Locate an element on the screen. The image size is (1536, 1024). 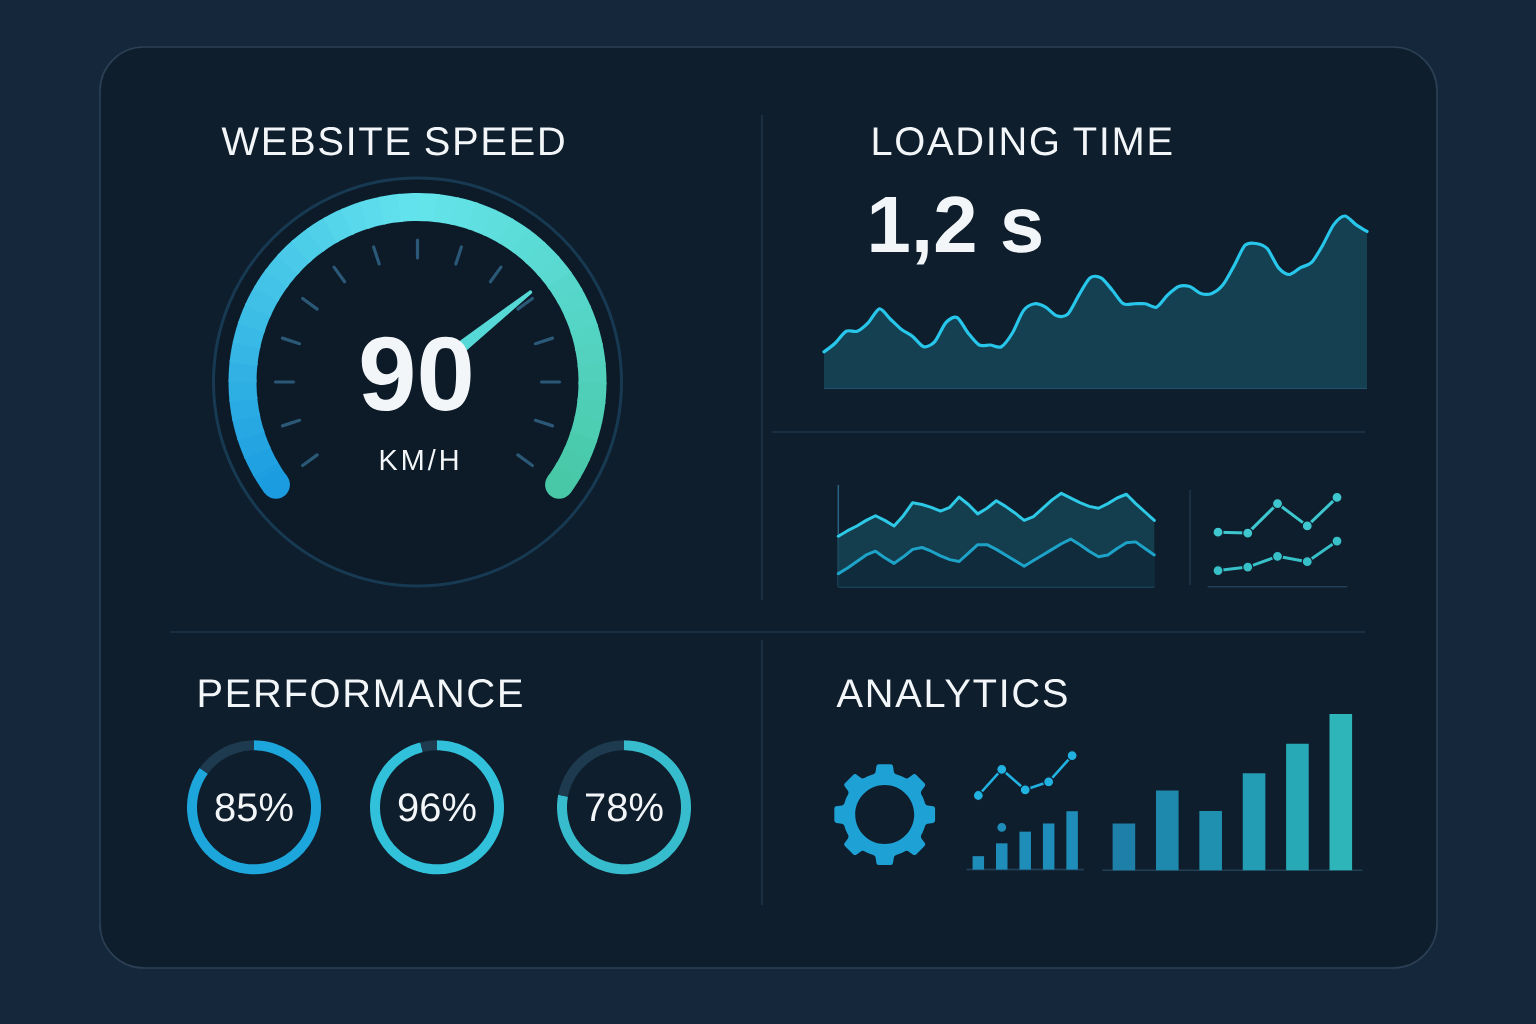
chart-title: ANALYTICS is located at coordinates (951, 693).